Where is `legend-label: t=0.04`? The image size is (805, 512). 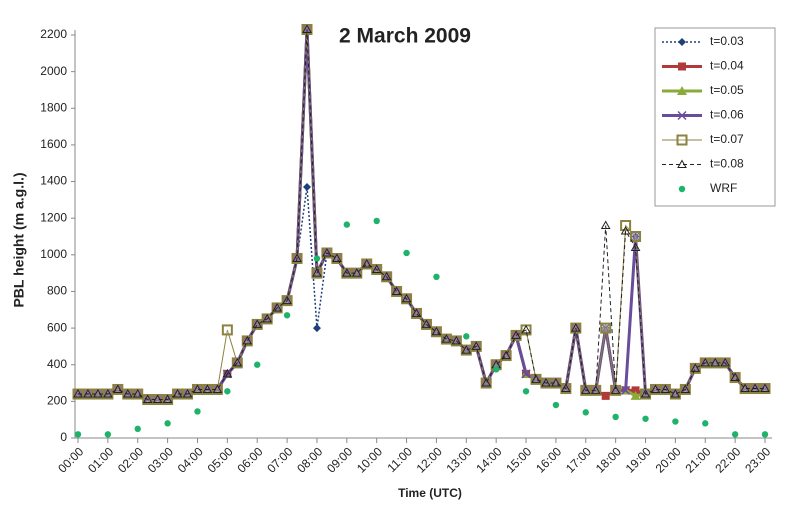
legend-label: t=0.04 is located at coordinates (727, 66).